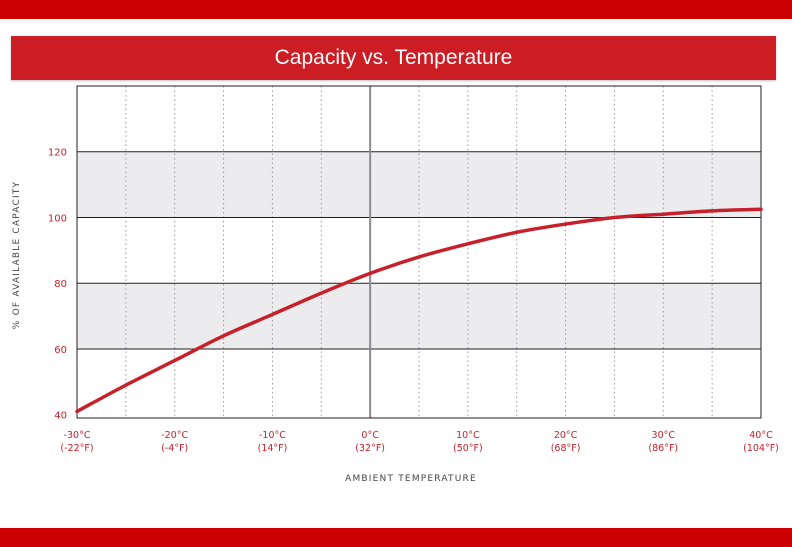 This screenshot has height=547, width=792. Describe the element at coordinates (57, 218) in the screenshot. I see `y-tick-label: 100` at that location.